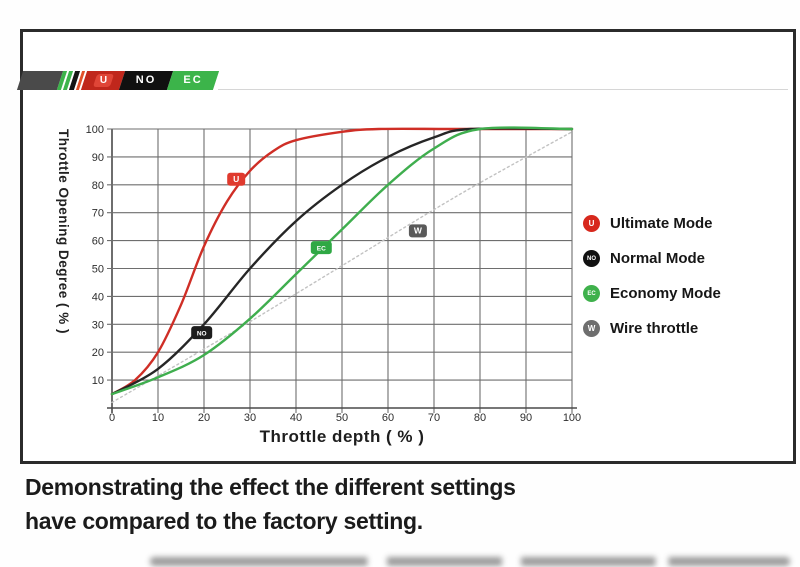  Describe the element at coordinates (658, 258) in the screenshot. I see `legend-label: Normal Mode` at that location.